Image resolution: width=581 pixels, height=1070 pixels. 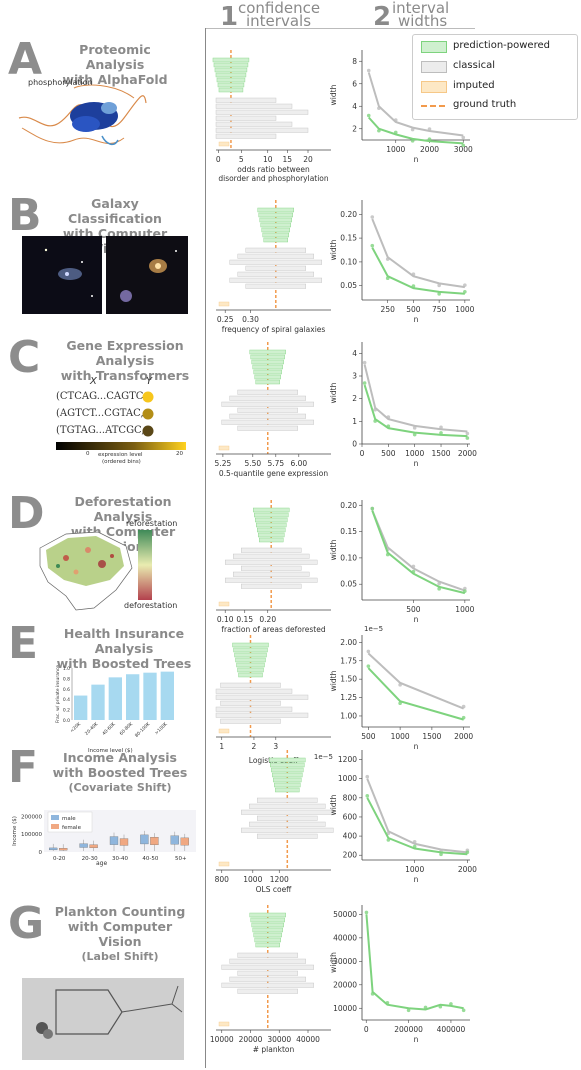 I want to click on w-x-tick-label: 3000, so click(x=463, y=149).